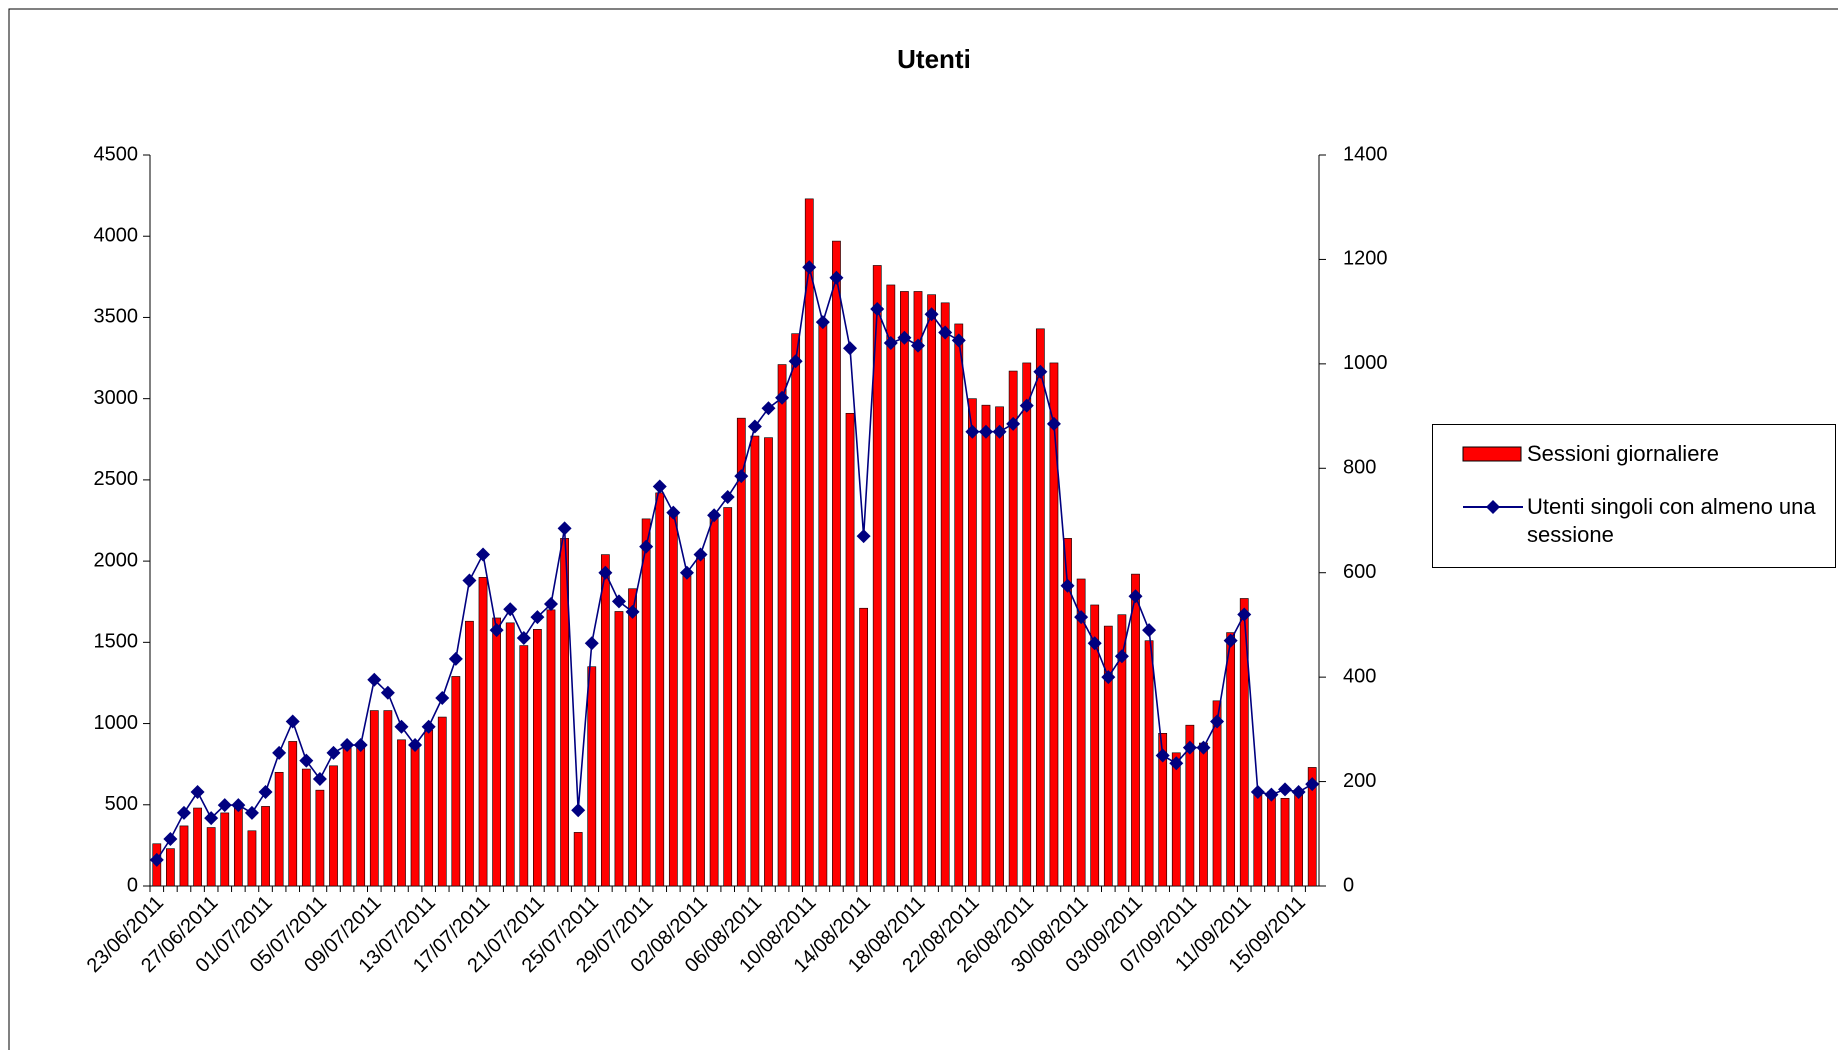 This screenshot has width=1838, height=1050. What do you see at coordinates (1359, 781) in the screenshot?
I see `y2-tick-label: 200` at bounding box center [1359, 781].